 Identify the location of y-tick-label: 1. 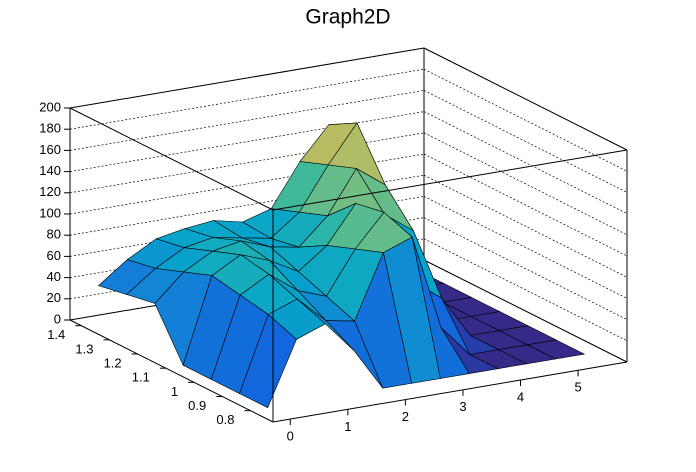
(174, 391).